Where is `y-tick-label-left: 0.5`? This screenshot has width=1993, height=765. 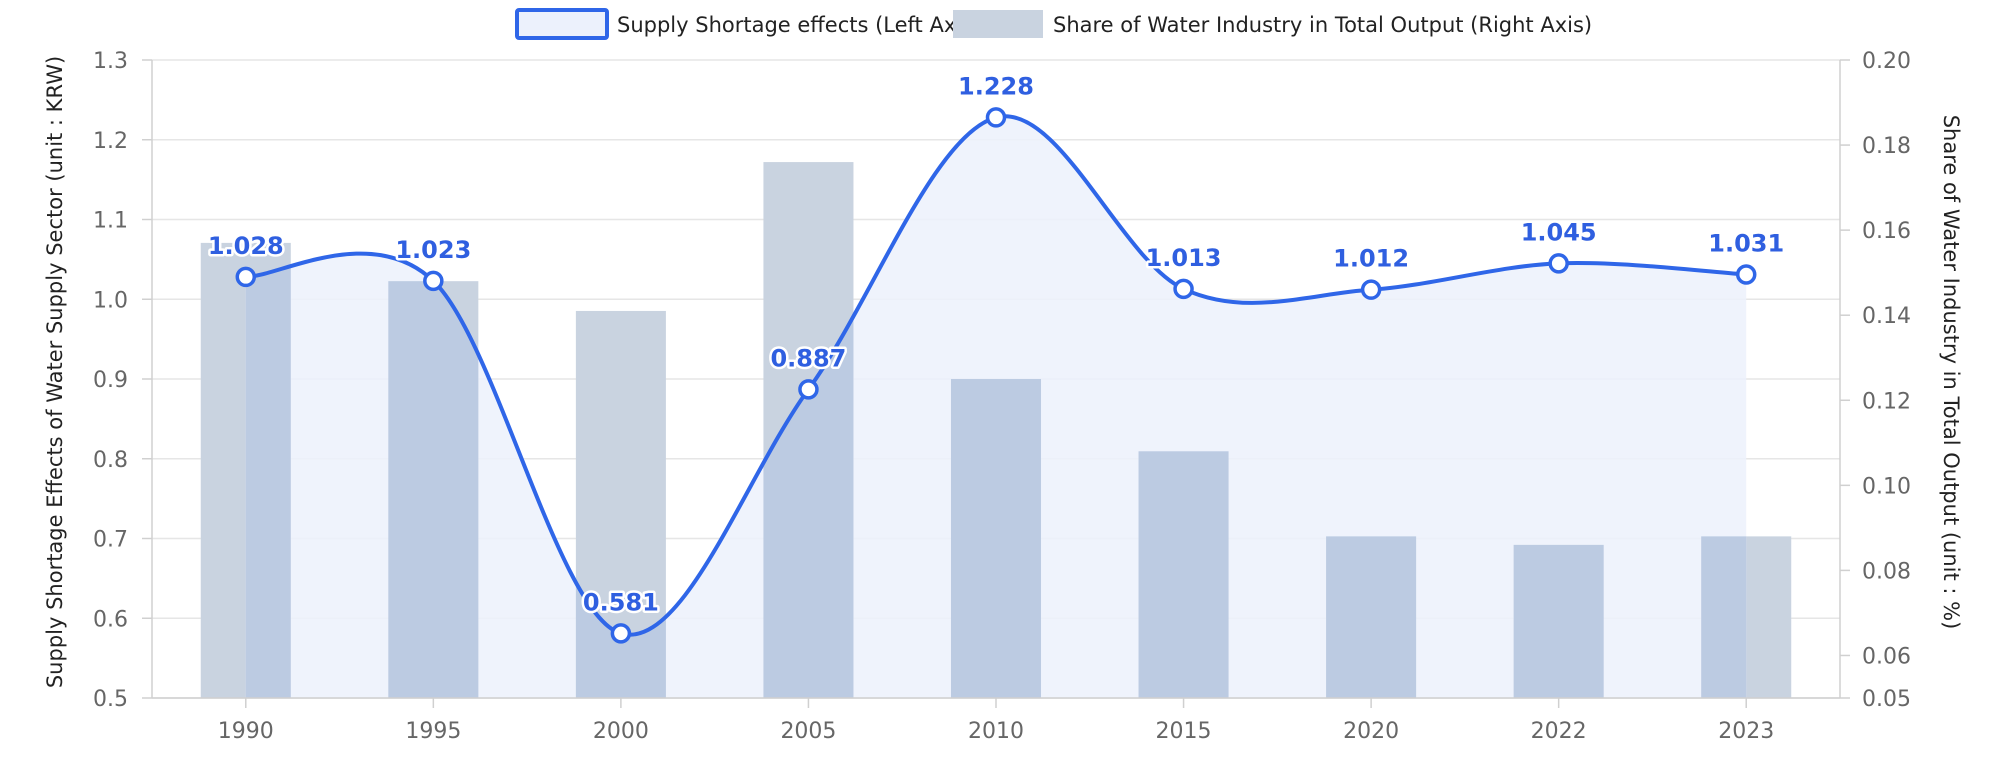
y-tick-label-left: 0.5 is located at coordinates (110, 699).